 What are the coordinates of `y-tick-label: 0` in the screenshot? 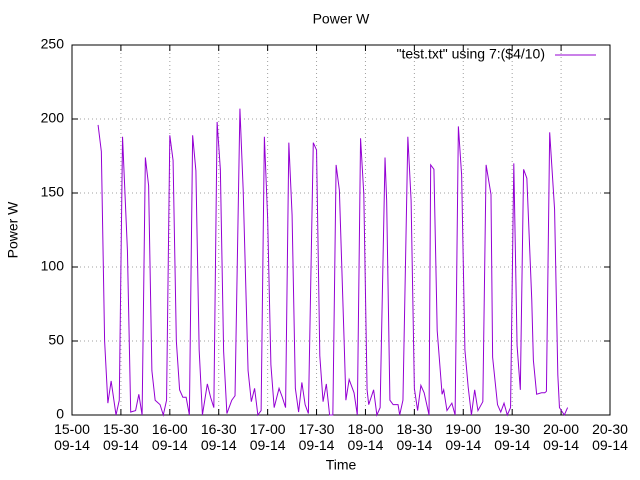 It's located at (60, 414).